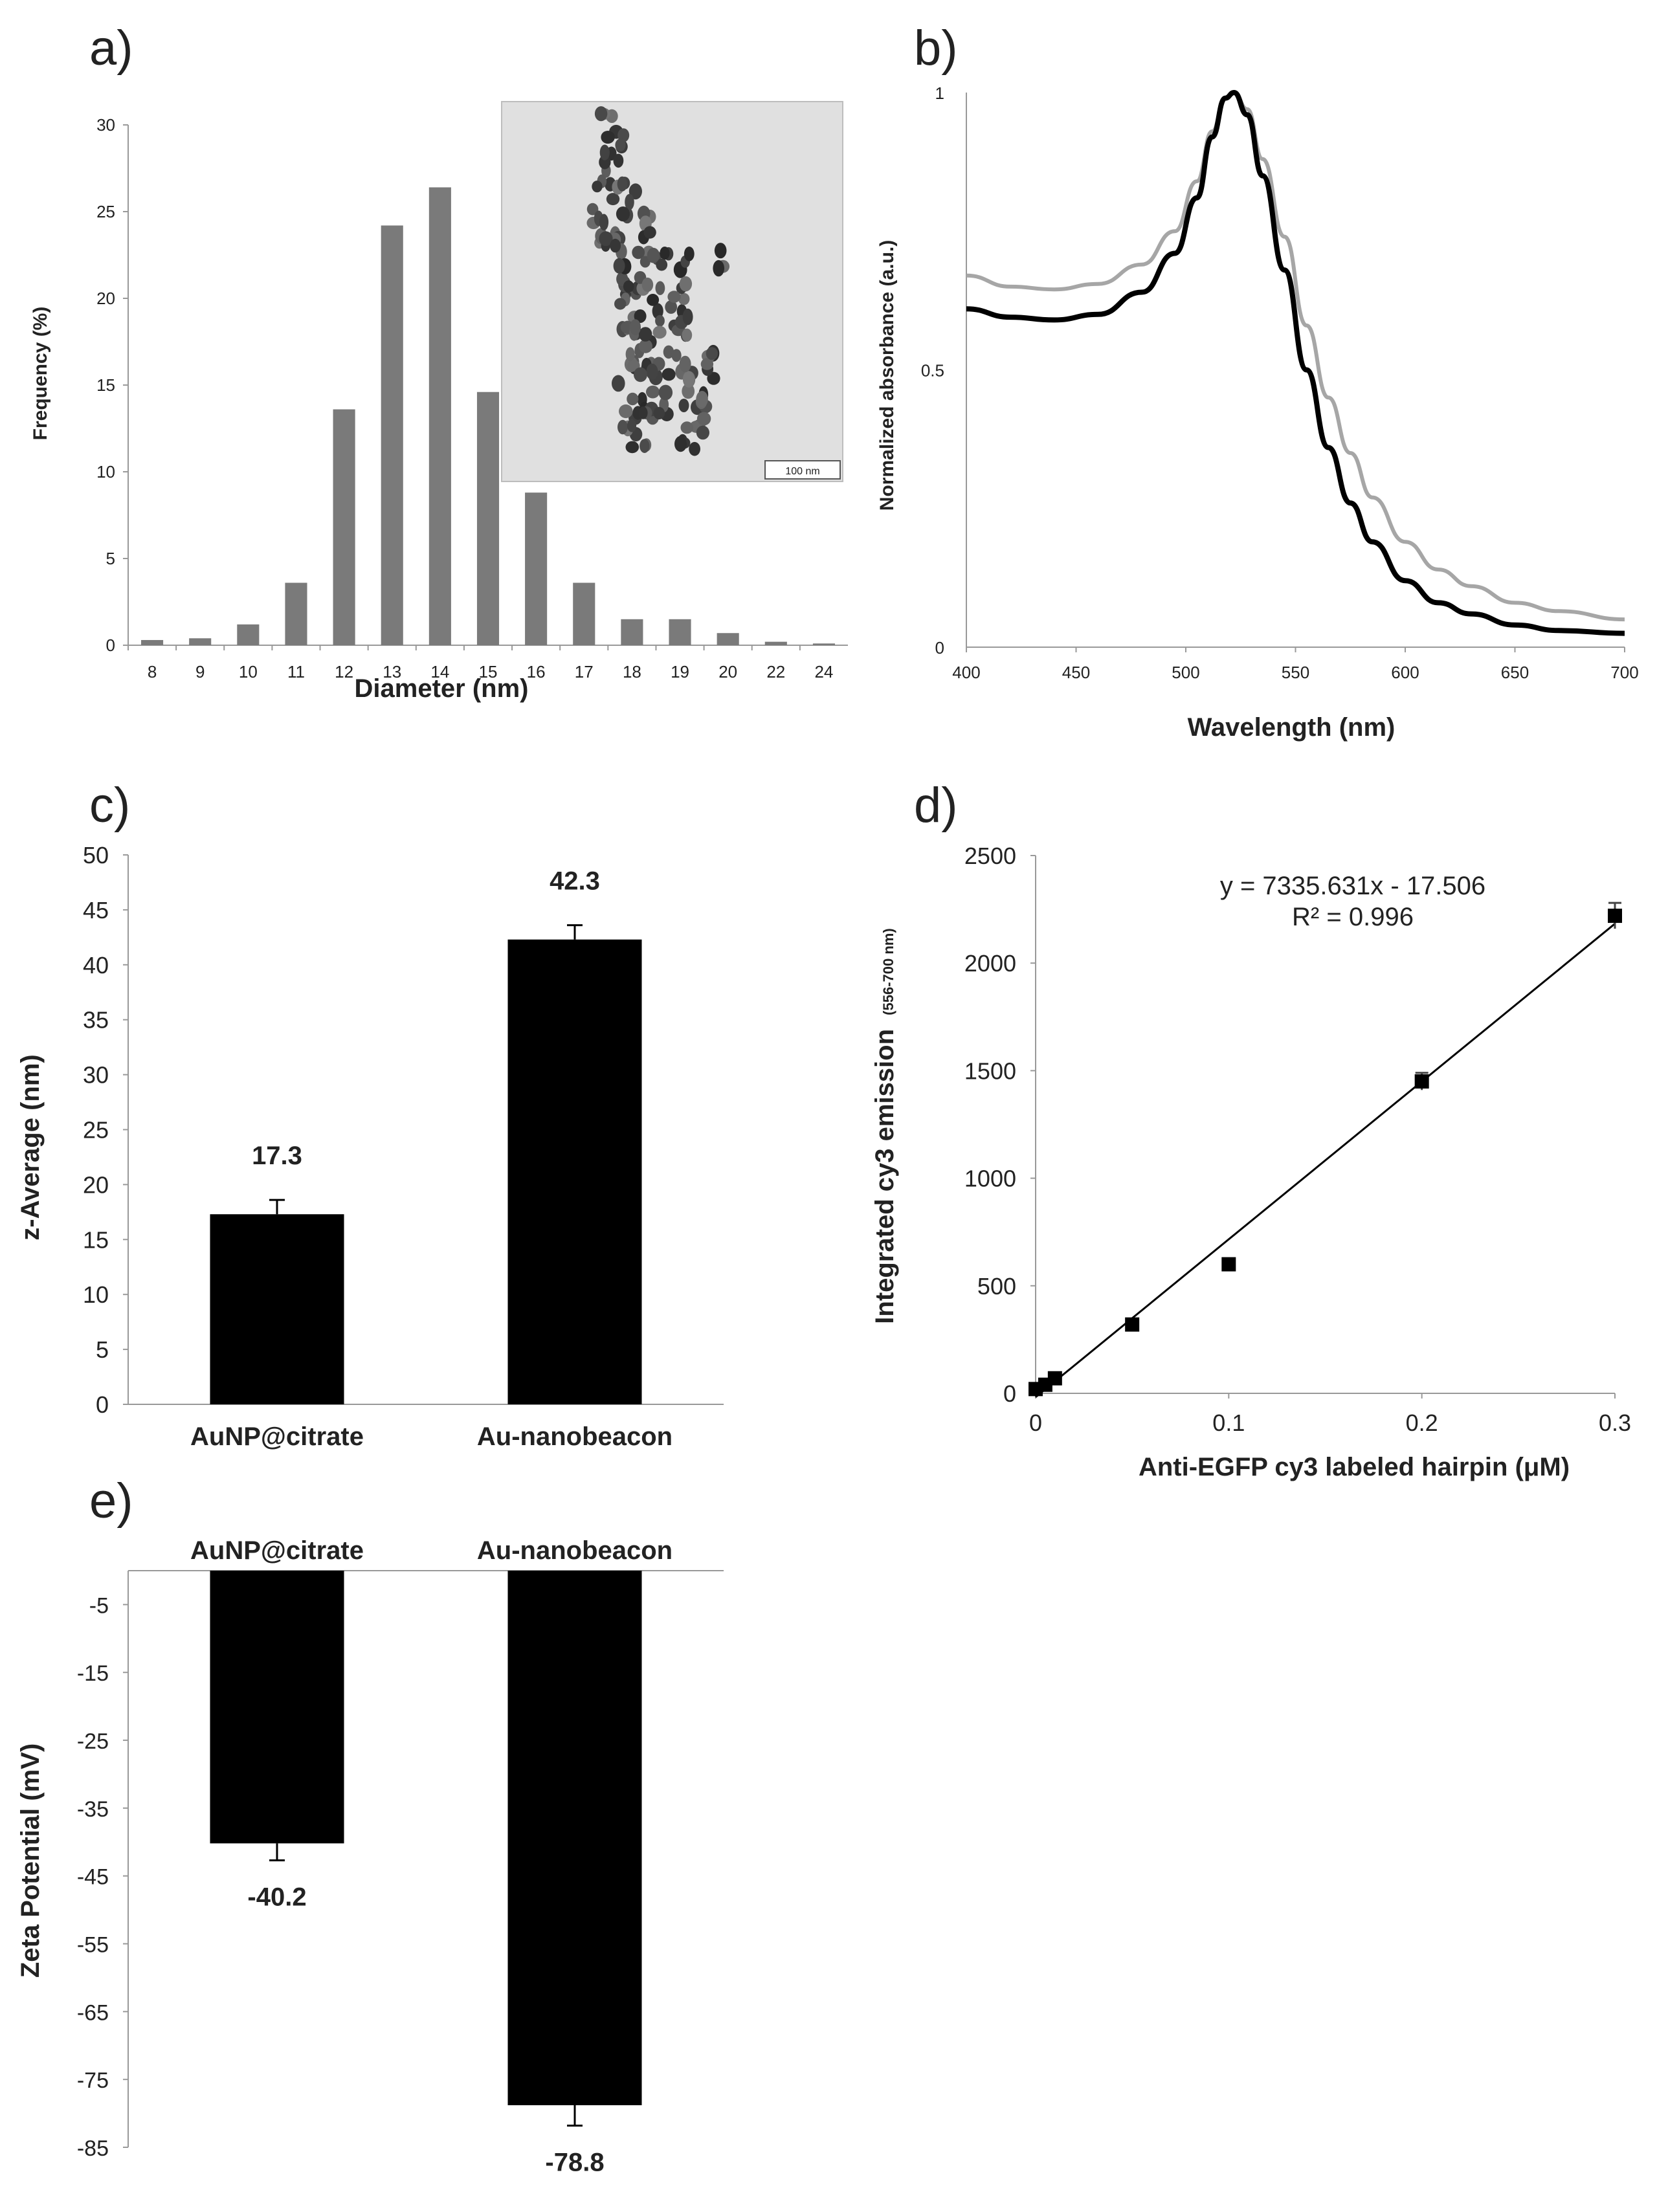 This screenshot has width=1657, height=2212. I want to click on svg-text:Integrated cy3 emission: Integrated cy3 emission (556-700 nm), so click(885, 1125).